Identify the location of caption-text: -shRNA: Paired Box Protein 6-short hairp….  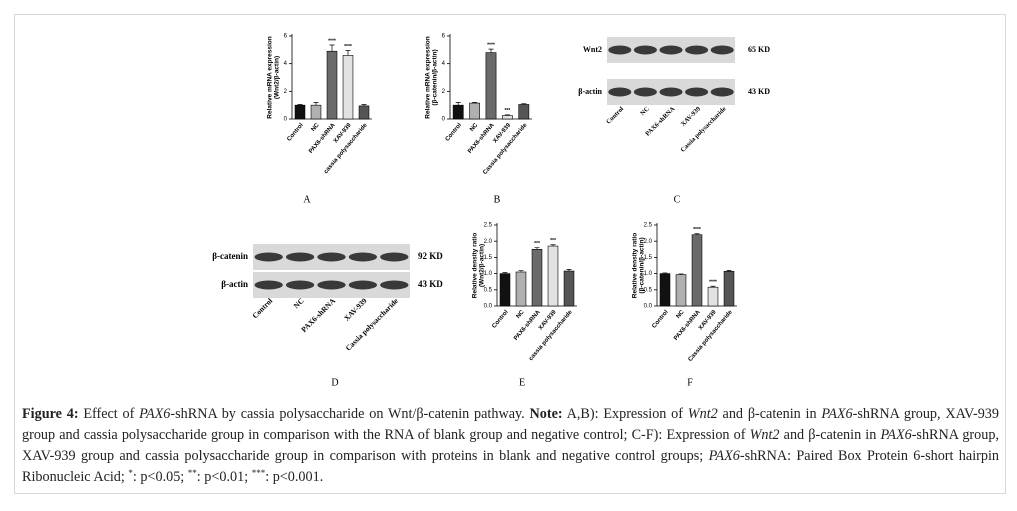
(510, 466).